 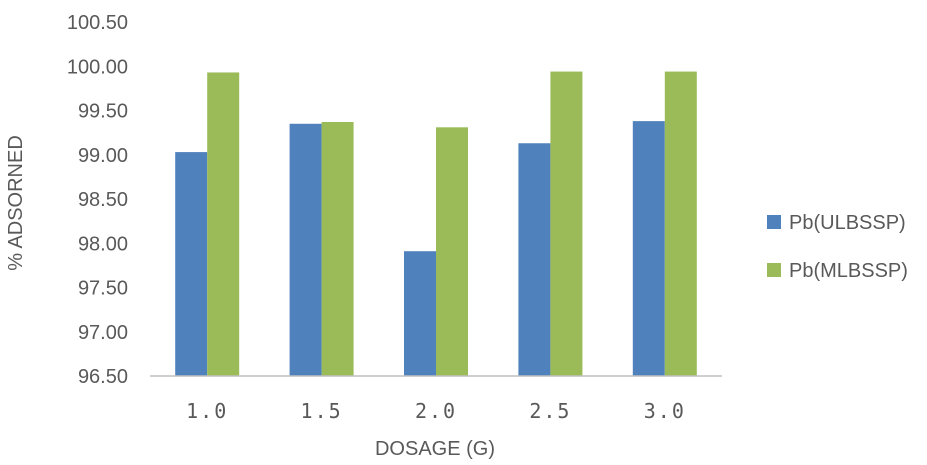 What do you see at coordinates (337, 249) in the screenshot?
I see `bar-mlbssp-1.5` at bounding box center [337, 249].